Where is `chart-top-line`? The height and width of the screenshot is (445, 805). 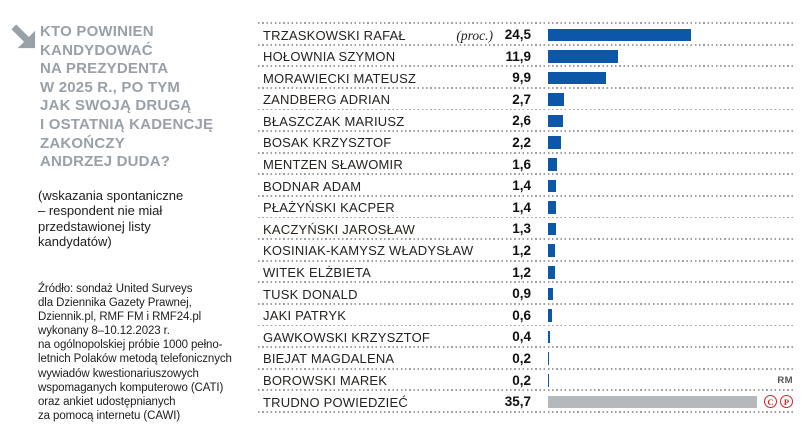
chart-top-line is located at coordinates (526, 23).